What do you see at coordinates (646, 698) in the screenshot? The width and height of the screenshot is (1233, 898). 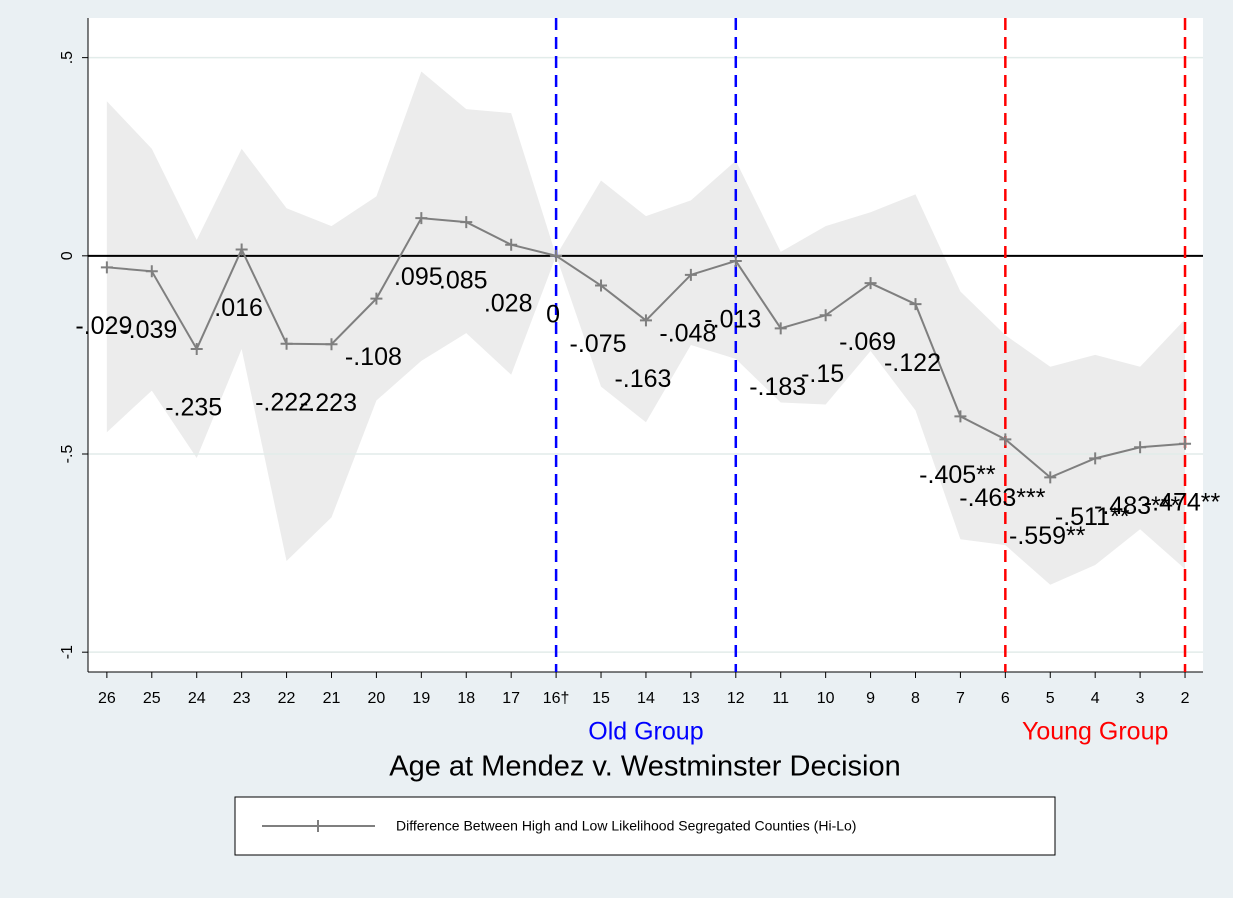 I see `x-tick-label: 14` at bounding box center [646, 698].